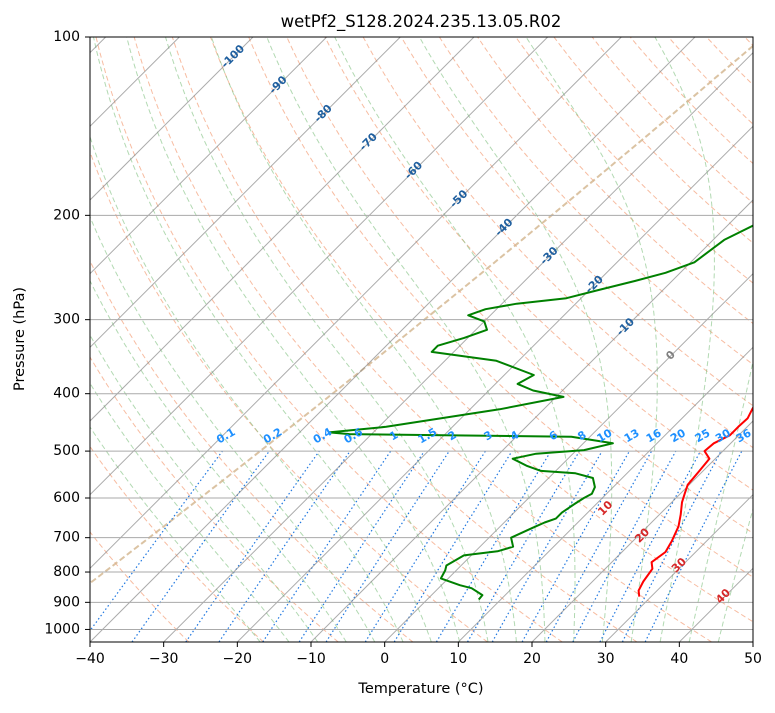 The height and width of the screenshot is (713, 775). I want to click on y-tick-label: 800, so click(66, 572).